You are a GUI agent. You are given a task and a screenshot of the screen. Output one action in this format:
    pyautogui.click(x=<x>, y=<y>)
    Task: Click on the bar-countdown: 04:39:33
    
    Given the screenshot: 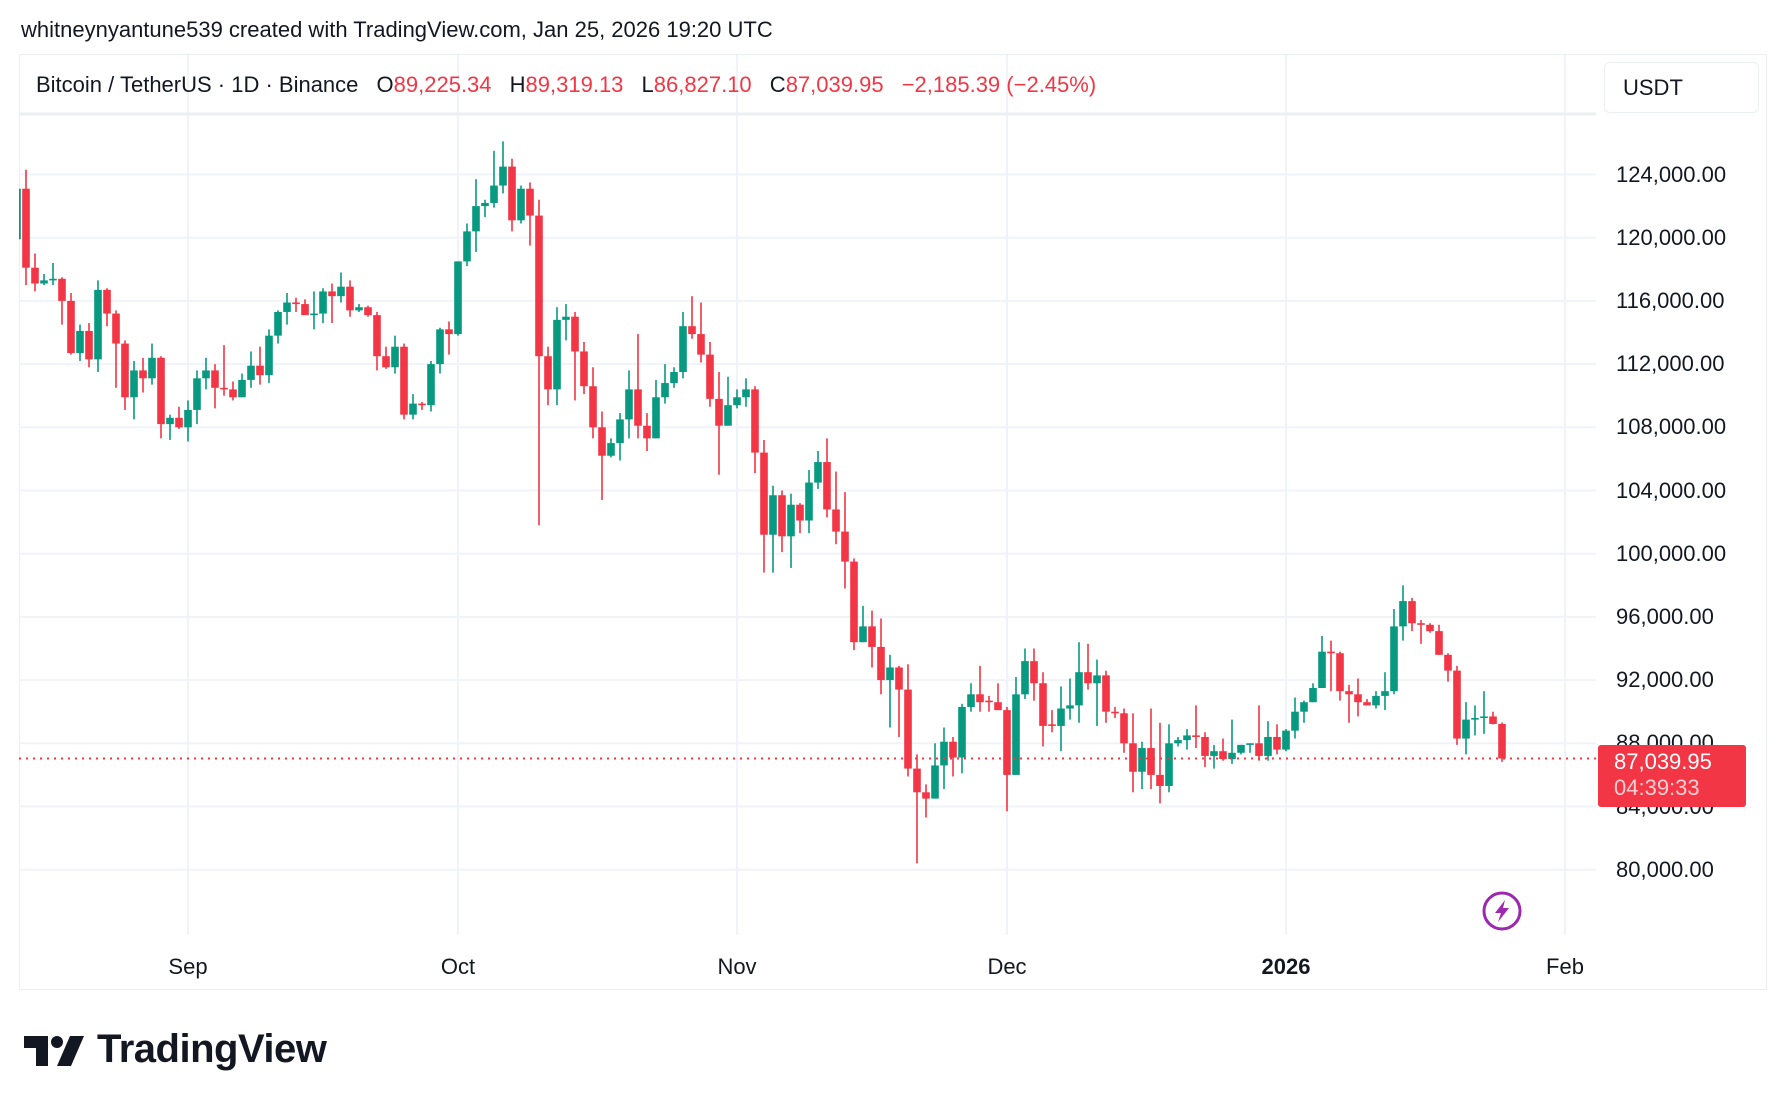 What is the action you would take?
    pyautogui.click(x=1657, y=787)
    